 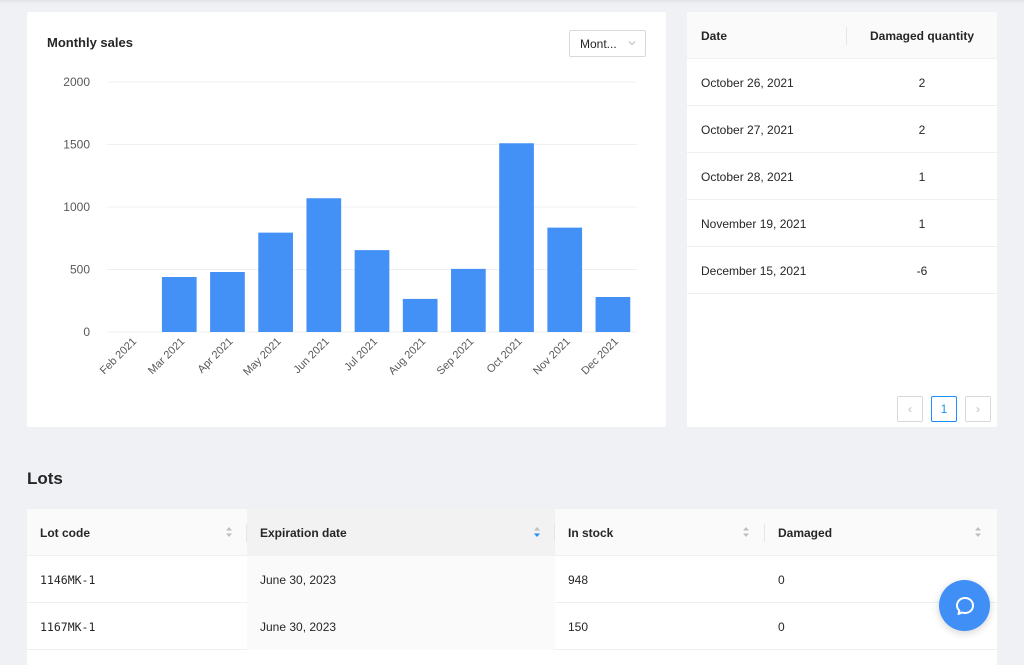 What do you see at coordinates (600, 357) in the screenshot?
I see `x-tick-label: Dec 2021` at bounding box center [600, 357].